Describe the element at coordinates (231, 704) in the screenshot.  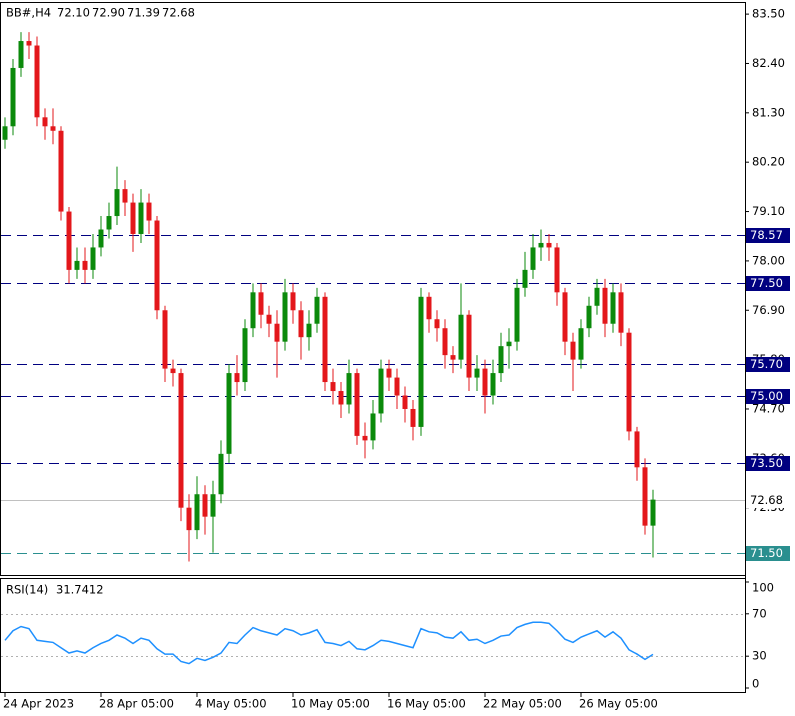
I see `x-tick-label: 4 May 05:00` at that location.